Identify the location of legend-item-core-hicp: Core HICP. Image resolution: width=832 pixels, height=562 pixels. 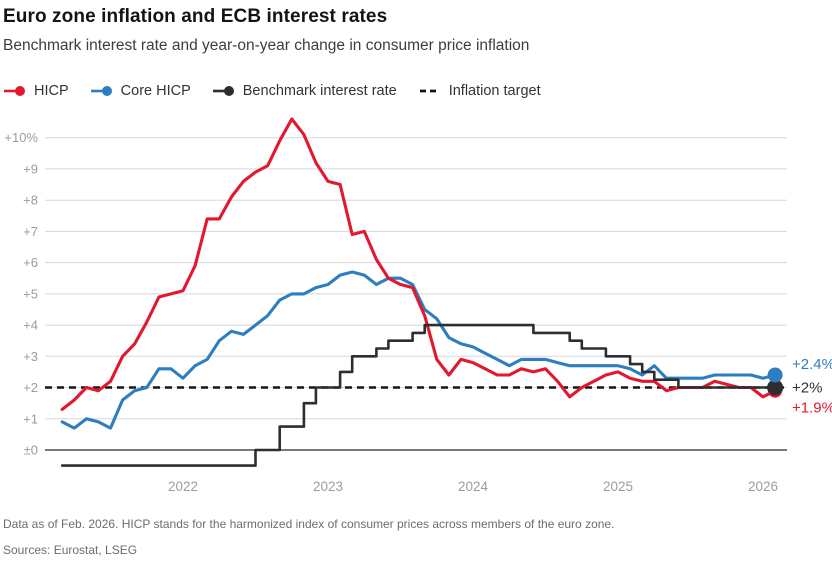
(140, 91).